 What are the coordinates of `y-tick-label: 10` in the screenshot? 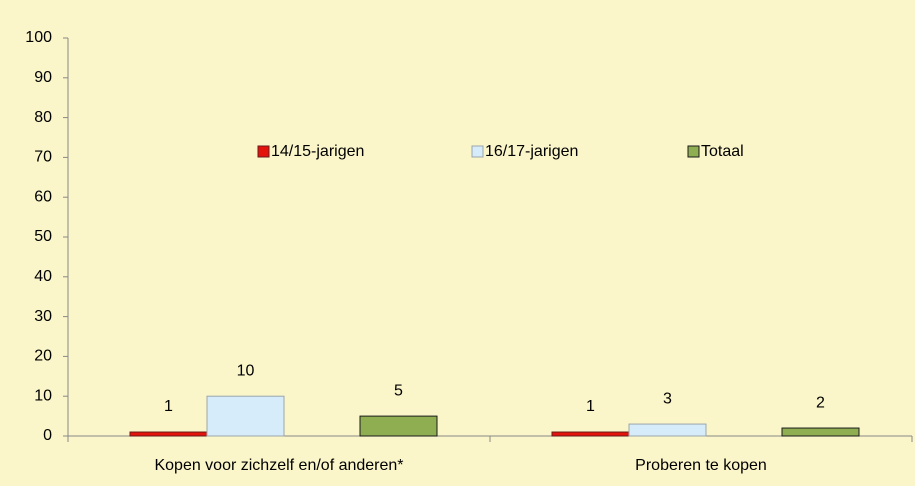 It's located at (43, 395).